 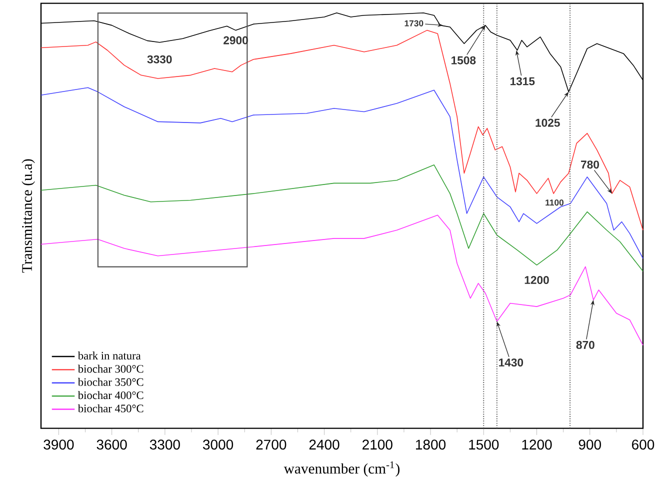 I want to click on x-tick-label: 1500, so click(x=484, y=445).